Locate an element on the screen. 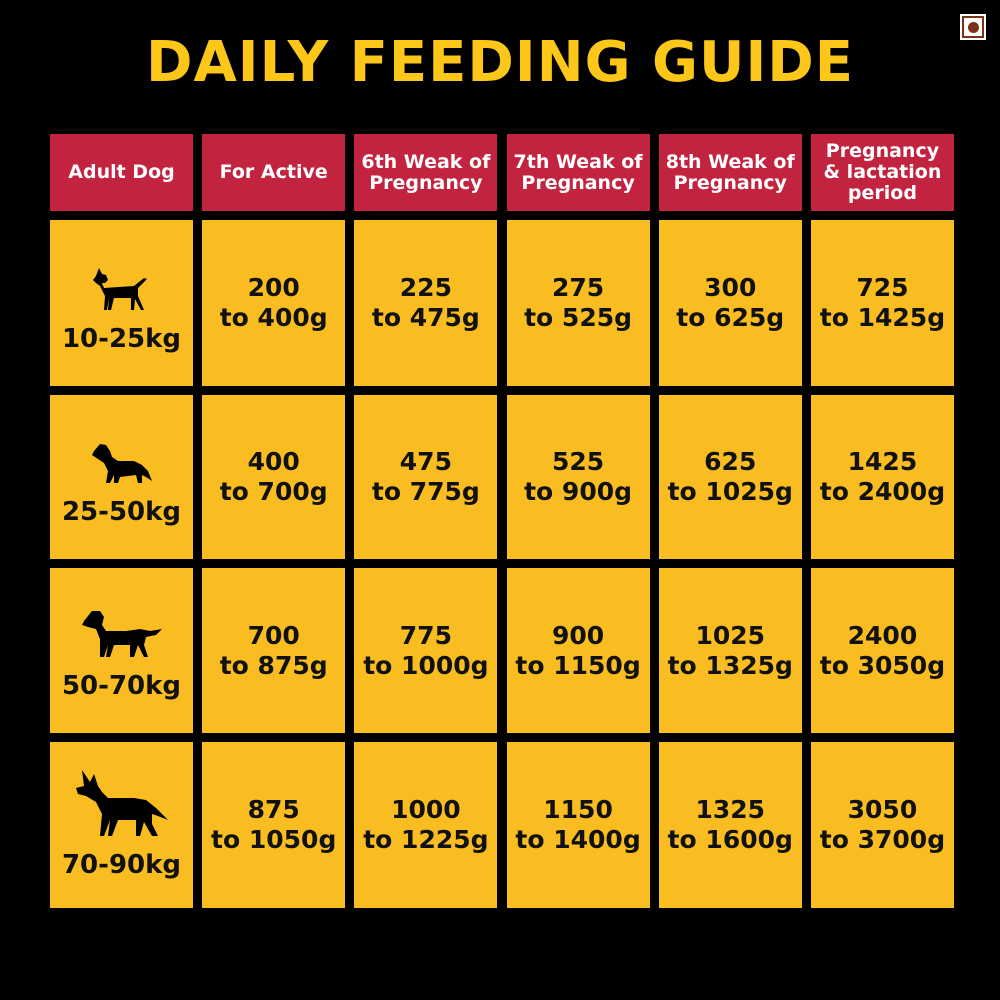 Image resolution: width=1000 pixels, height=1000 pixels. amount-cell: 300 to 625g is located at coordinates (730, 303).